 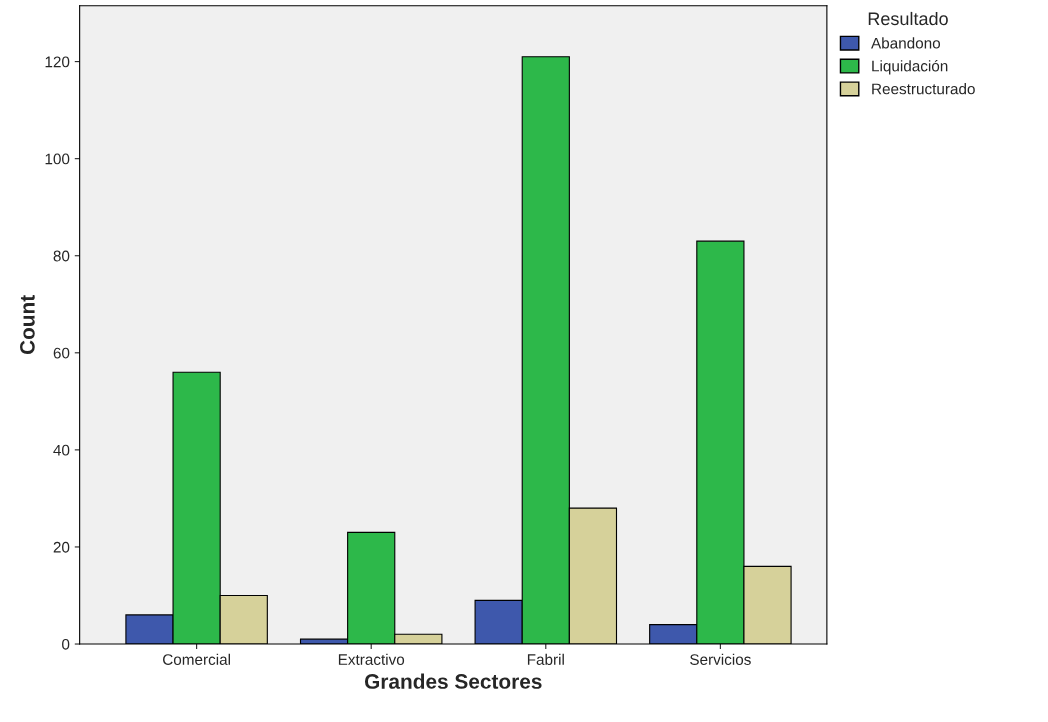 I want to click on y-tick-label: 40, so click(x=61, y=450).